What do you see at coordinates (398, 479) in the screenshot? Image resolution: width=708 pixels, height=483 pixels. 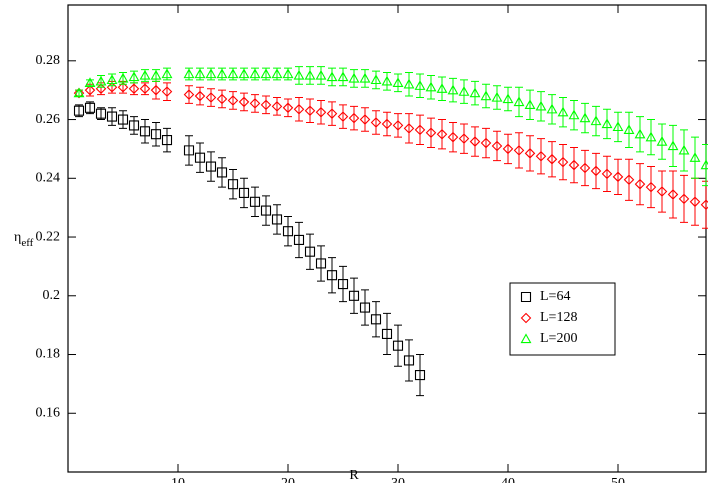 I see `x-tick-label: 30` at bounding box center [398, 479].